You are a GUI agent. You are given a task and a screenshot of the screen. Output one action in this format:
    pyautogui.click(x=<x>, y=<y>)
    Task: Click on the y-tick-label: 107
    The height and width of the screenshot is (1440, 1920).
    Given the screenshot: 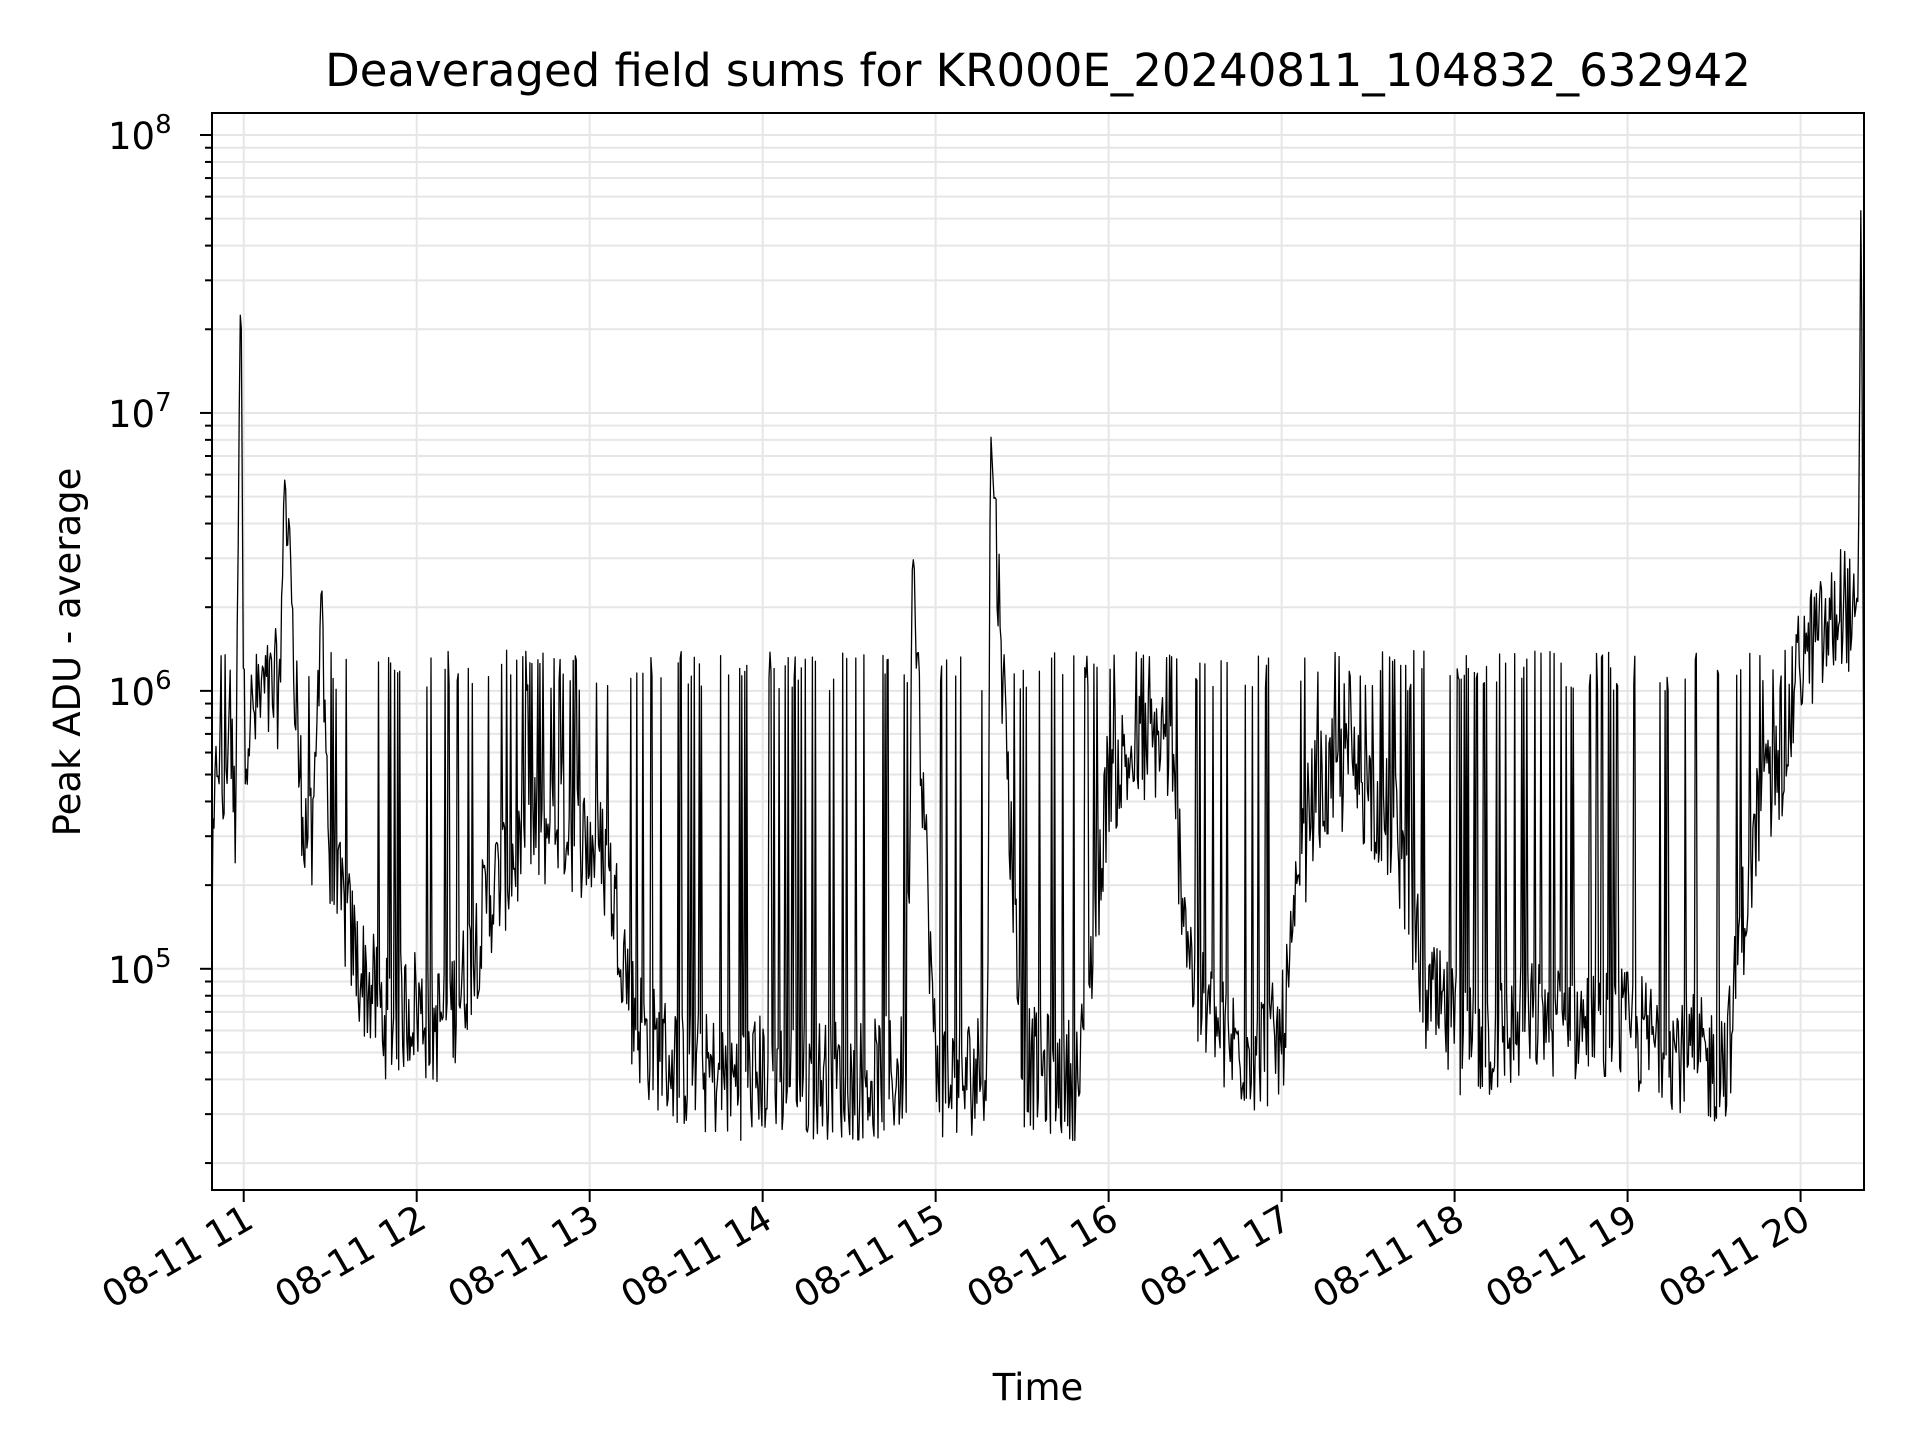 What is the action you would take?
    pyautogui.click(x=140, y=412)
    